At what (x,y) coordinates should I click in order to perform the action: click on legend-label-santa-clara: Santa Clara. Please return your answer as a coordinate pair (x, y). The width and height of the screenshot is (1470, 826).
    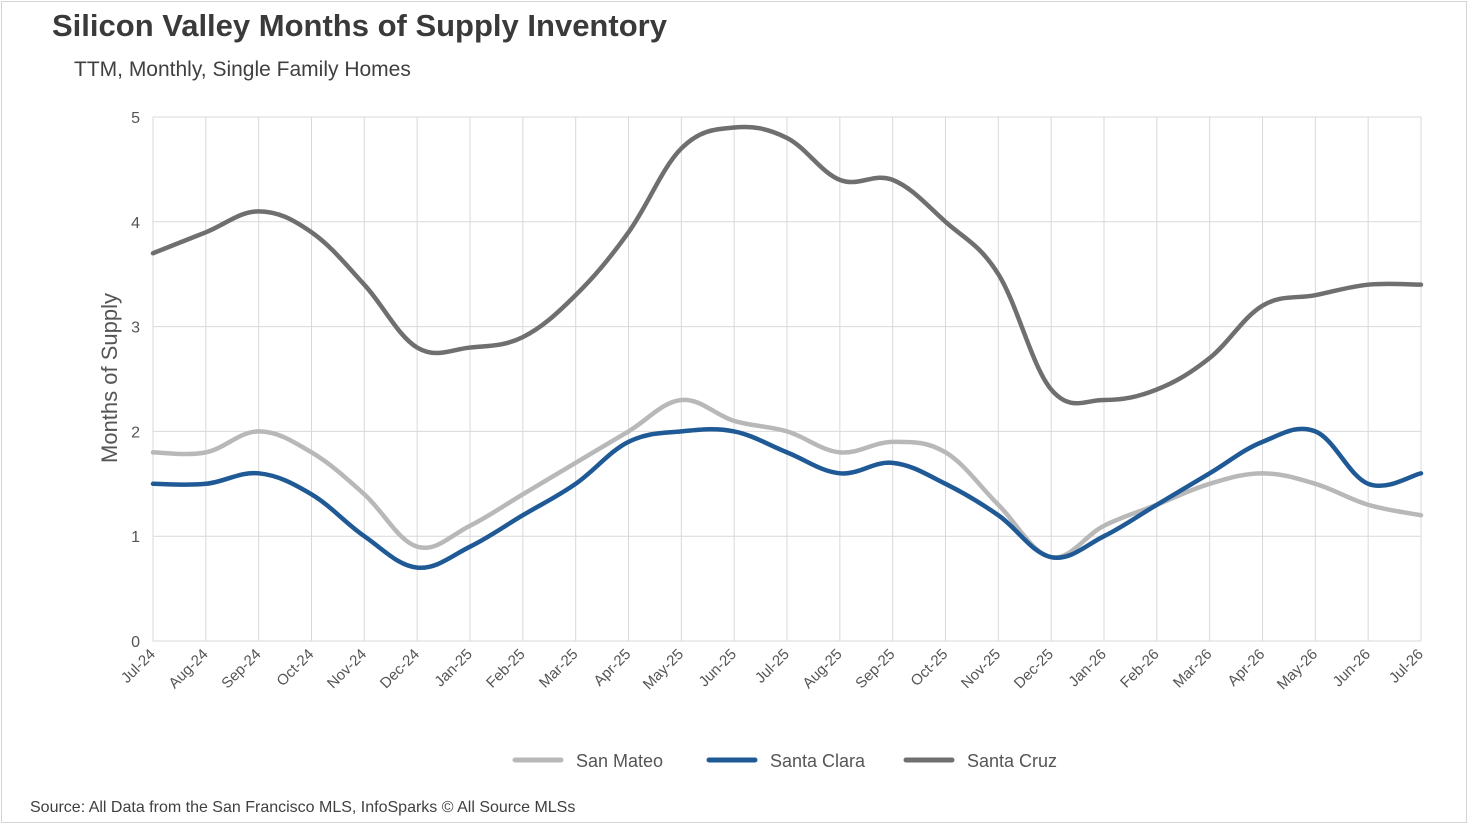
    Looking at the image, I should click on (818, 761).